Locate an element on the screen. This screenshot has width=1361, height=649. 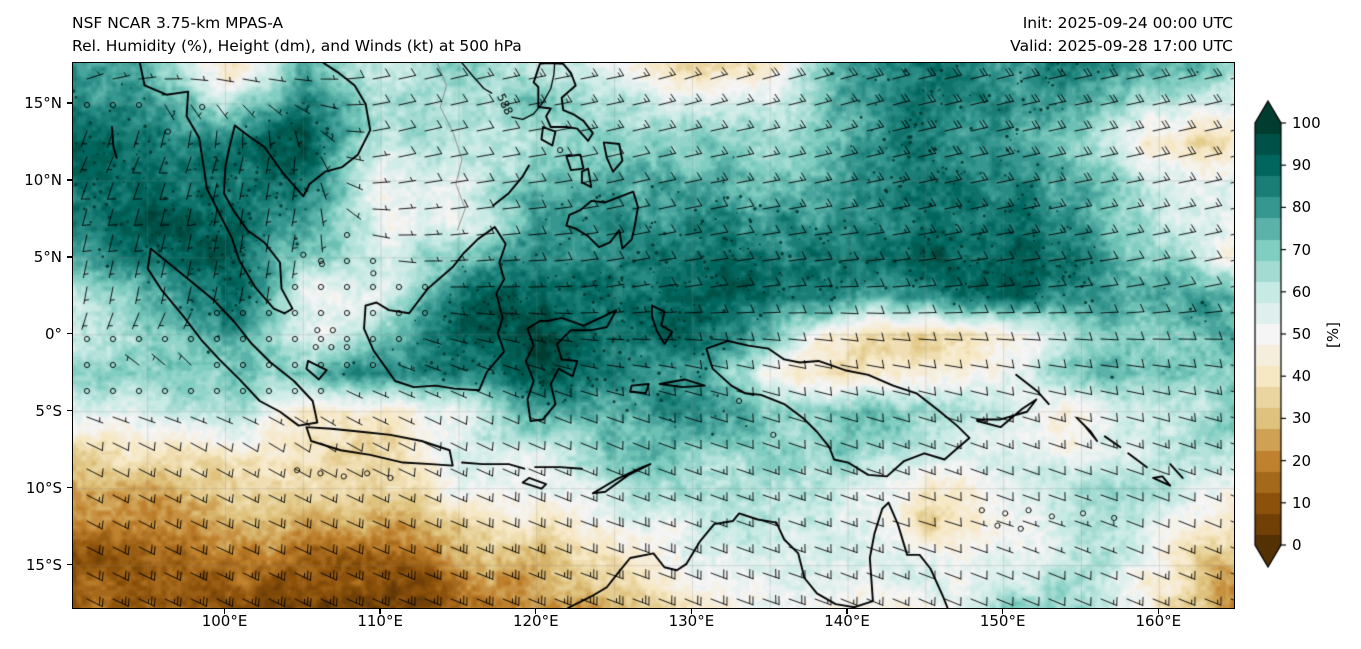
y-tick-label: 10°N is located at coordinates (43, 179).